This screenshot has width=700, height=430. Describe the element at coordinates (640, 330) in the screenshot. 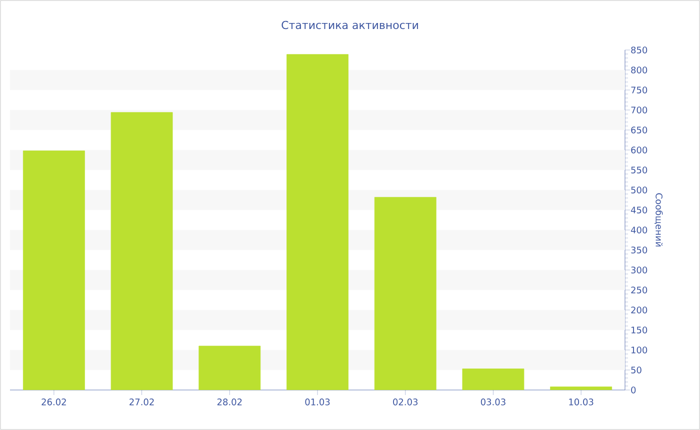

I see `y-tick-label: 150` at that location.